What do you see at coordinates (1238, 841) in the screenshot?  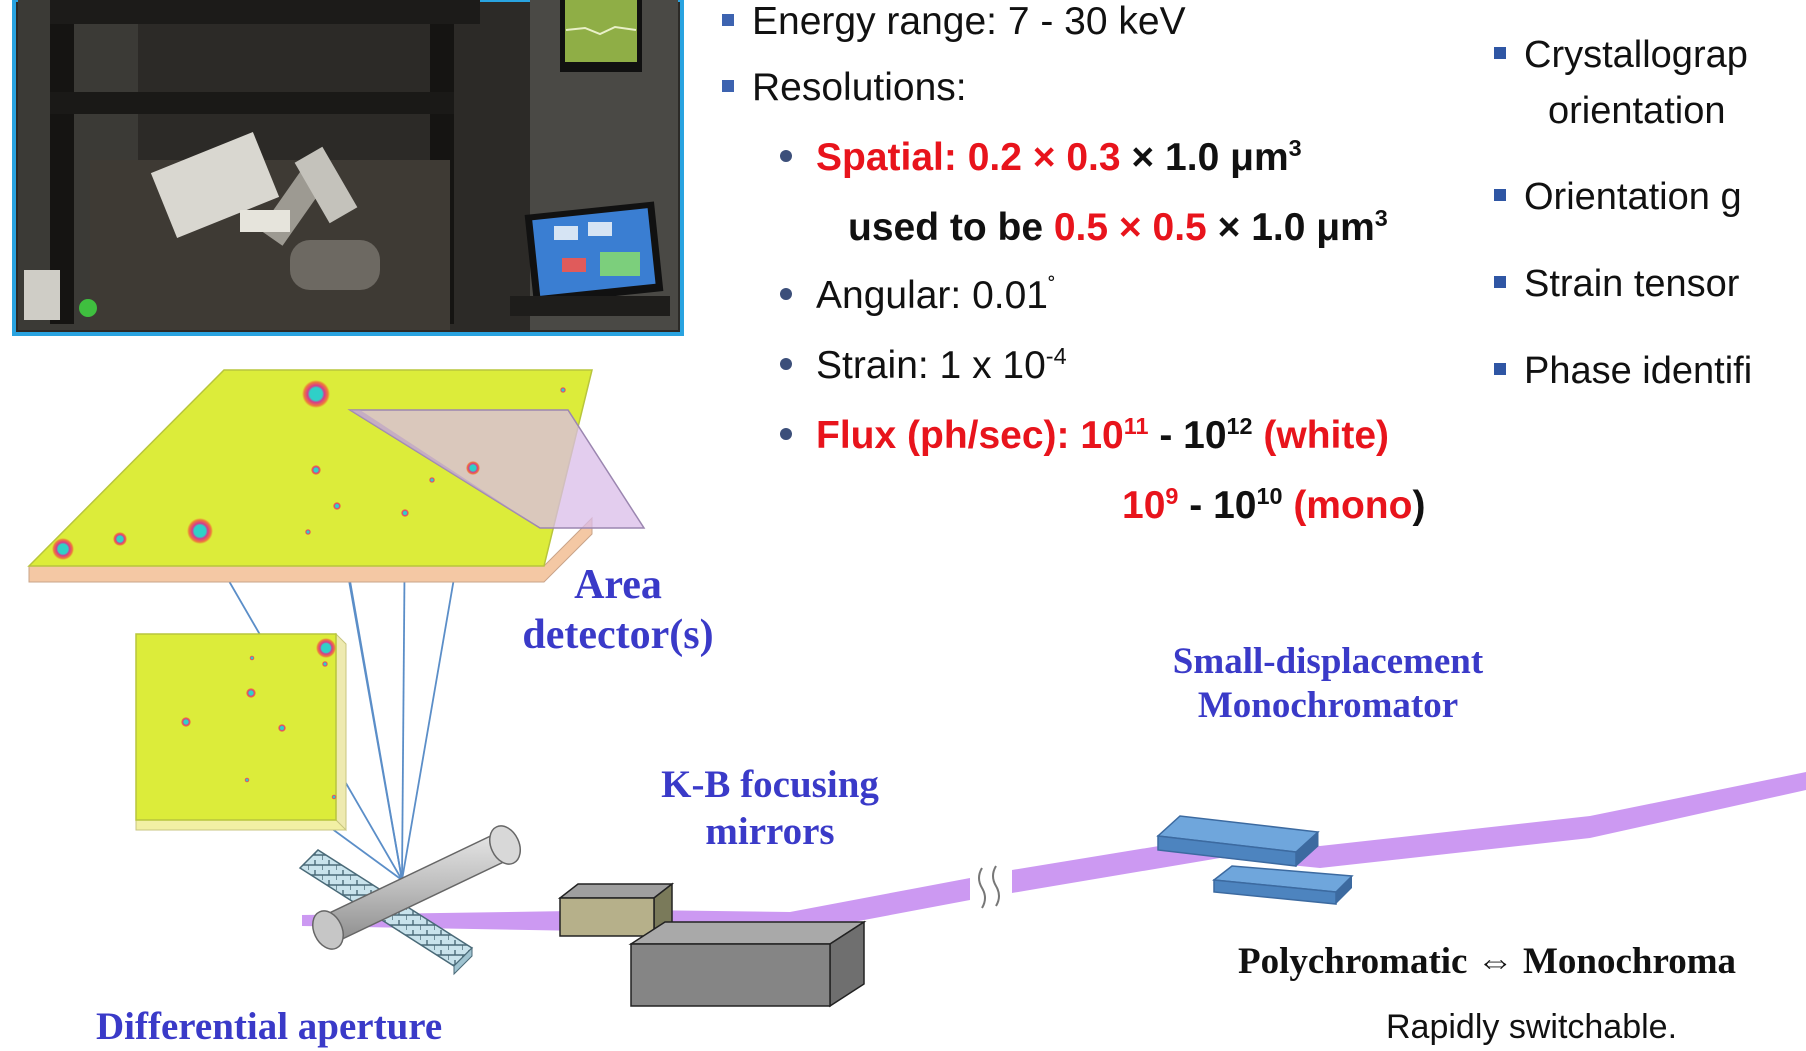 I see `monochromator-crystal-upper` at bounding box center [1238, 841].